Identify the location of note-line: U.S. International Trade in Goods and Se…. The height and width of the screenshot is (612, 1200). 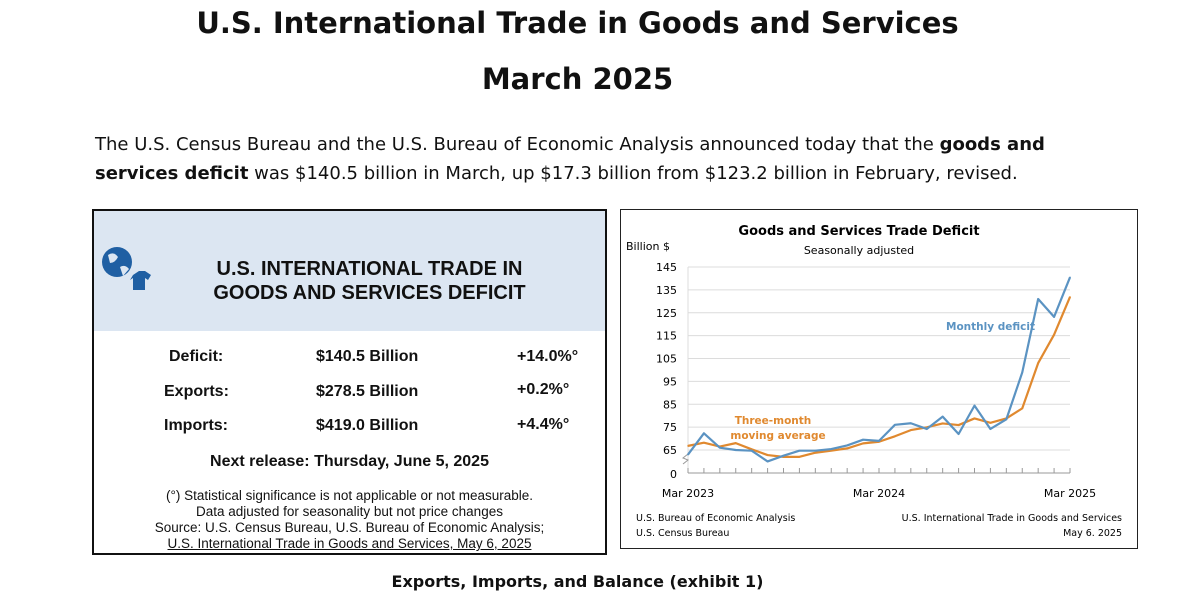
(349, 543).